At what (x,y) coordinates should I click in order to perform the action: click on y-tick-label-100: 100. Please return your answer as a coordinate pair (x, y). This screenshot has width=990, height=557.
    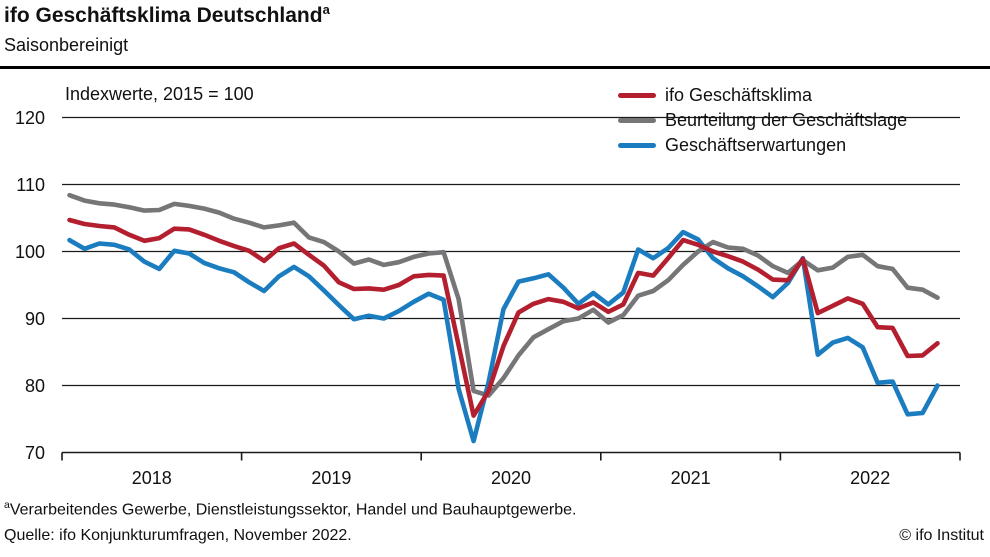
    Looking at the image, I should click on (29, 251).